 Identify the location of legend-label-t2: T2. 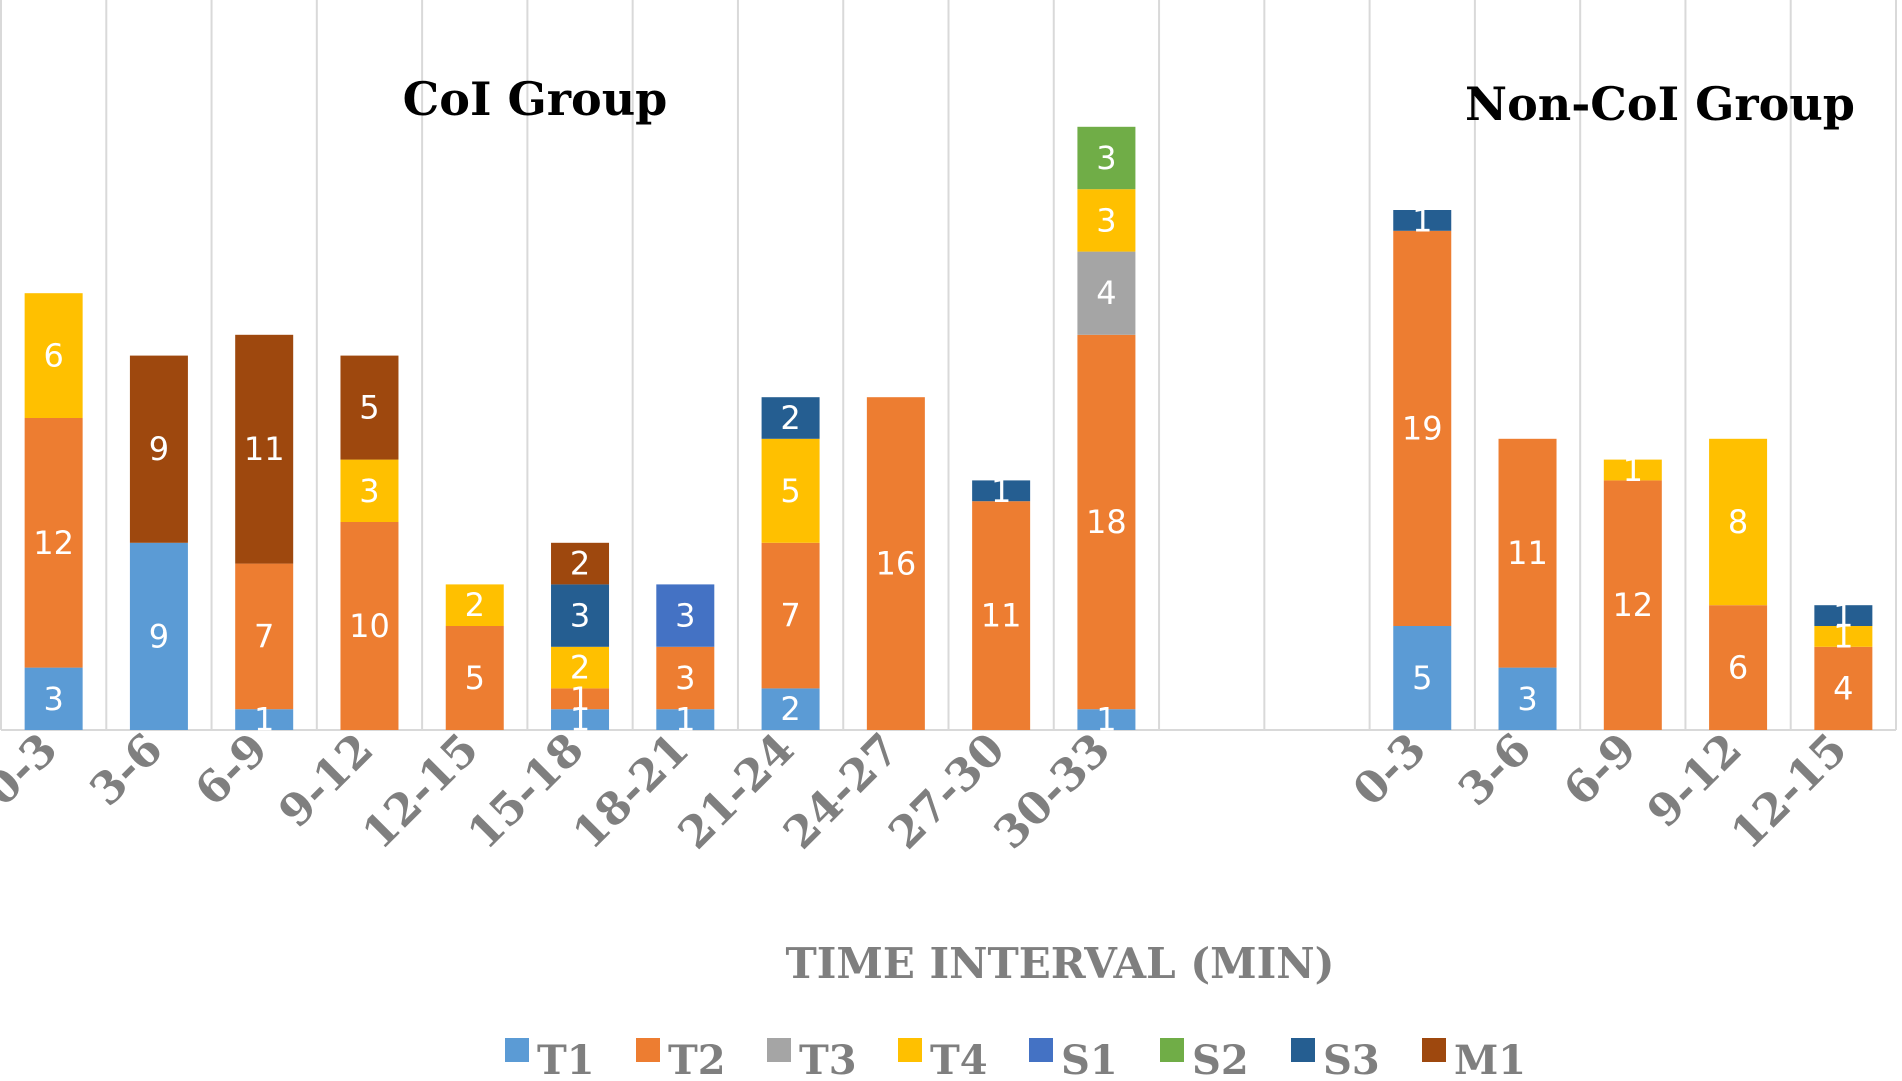
(697, 1059).